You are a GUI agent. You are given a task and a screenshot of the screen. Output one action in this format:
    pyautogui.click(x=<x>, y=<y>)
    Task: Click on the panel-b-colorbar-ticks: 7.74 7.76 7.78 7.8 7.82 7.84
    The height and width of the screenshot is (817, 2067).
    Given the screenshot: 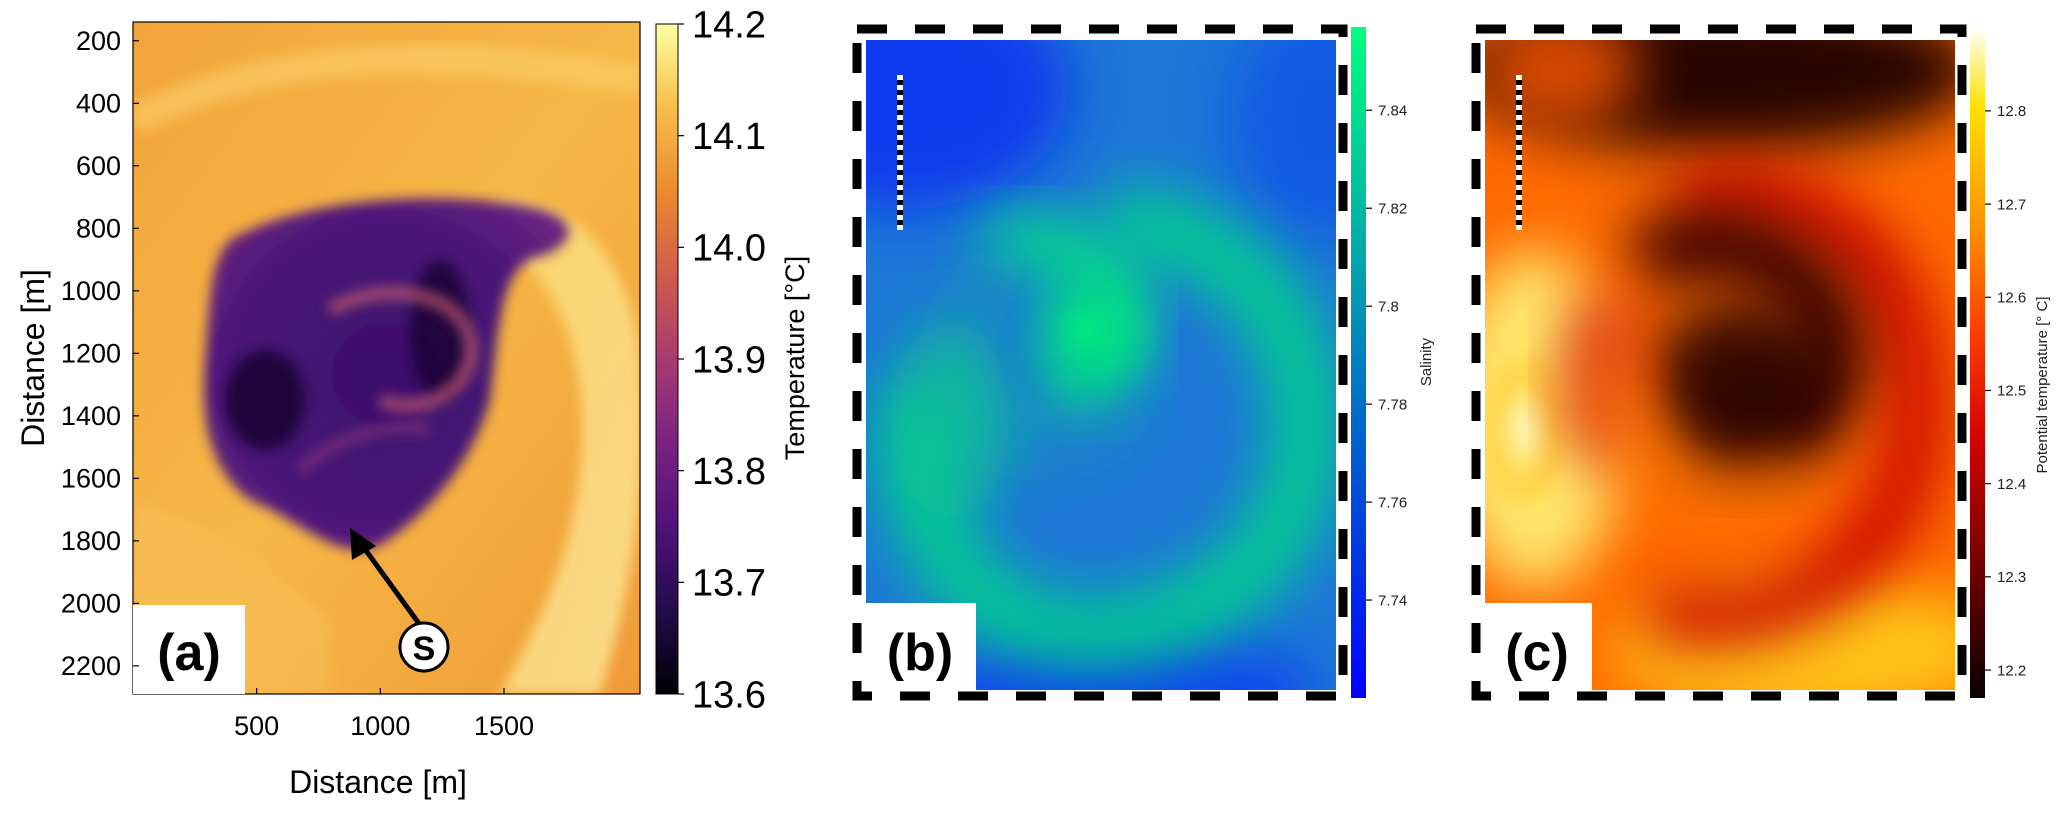 What is the action you would take?
    pyautogui.click(x=1386, y=356)
    